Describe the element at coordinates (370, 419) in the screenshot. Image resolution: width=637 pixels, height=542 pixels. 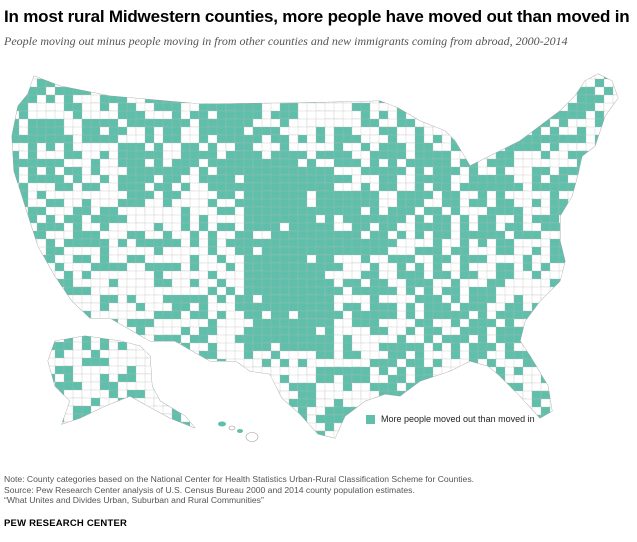
I see `legend-swatch` at that location.